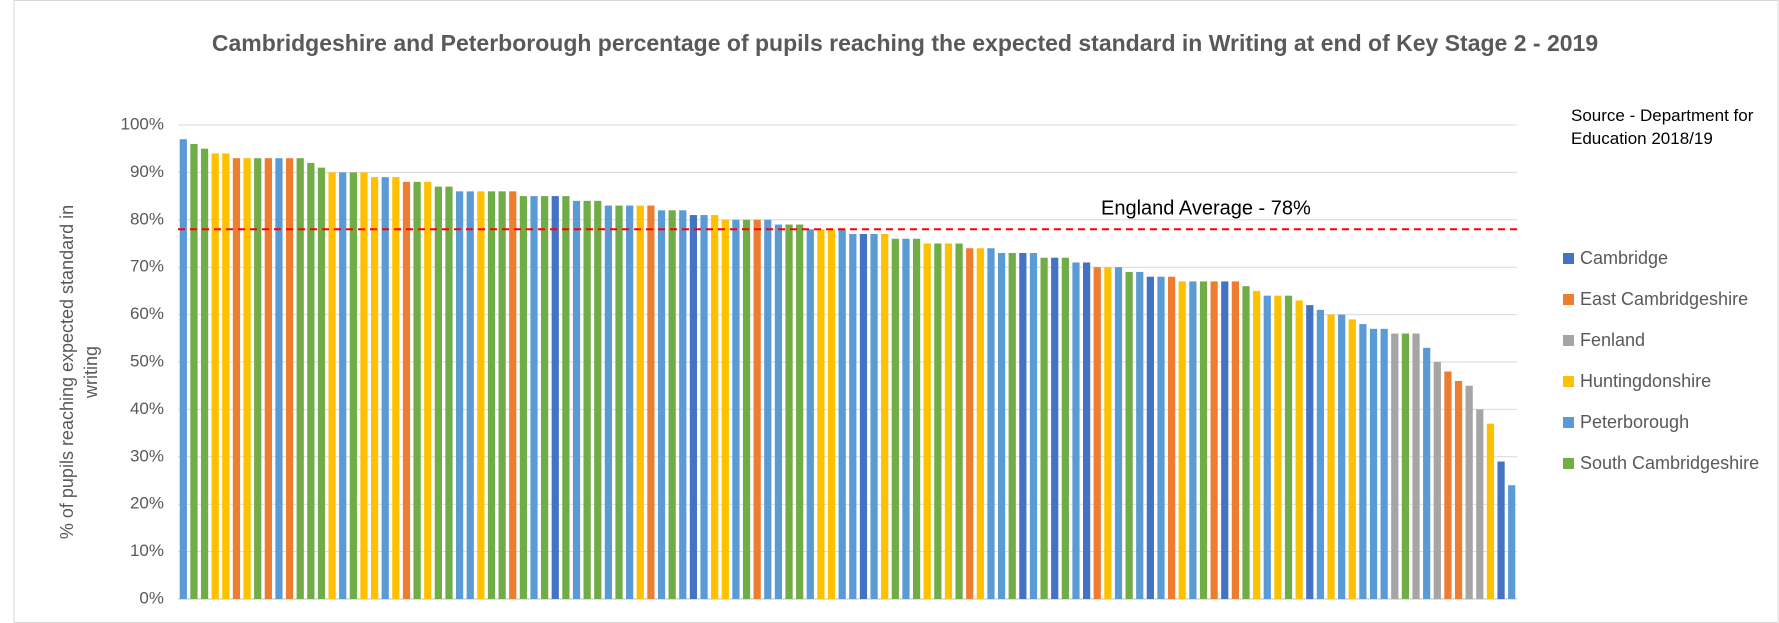  Describe the element at coordinates (147, 171) in the screenshot. I see `y-tick-label: 90%` at that location.